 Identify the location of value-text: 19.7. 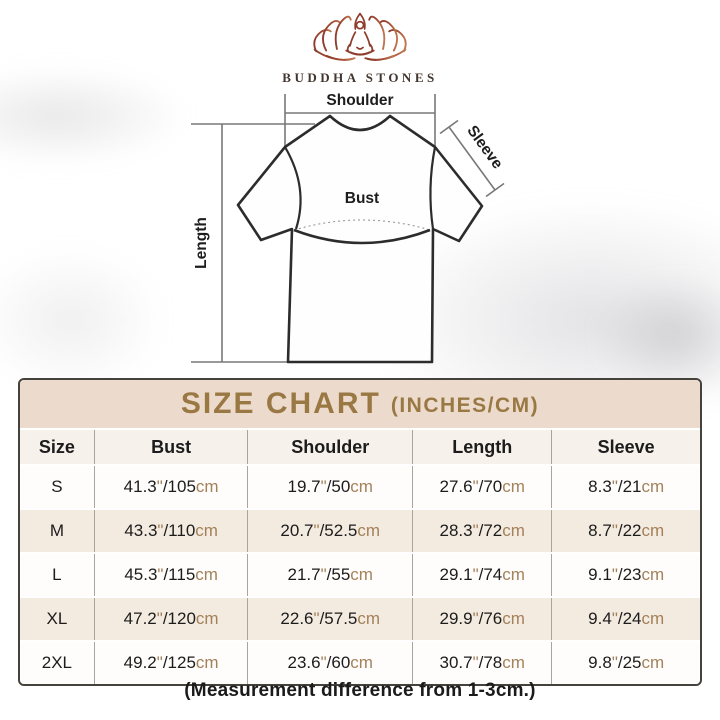
(304, 486).